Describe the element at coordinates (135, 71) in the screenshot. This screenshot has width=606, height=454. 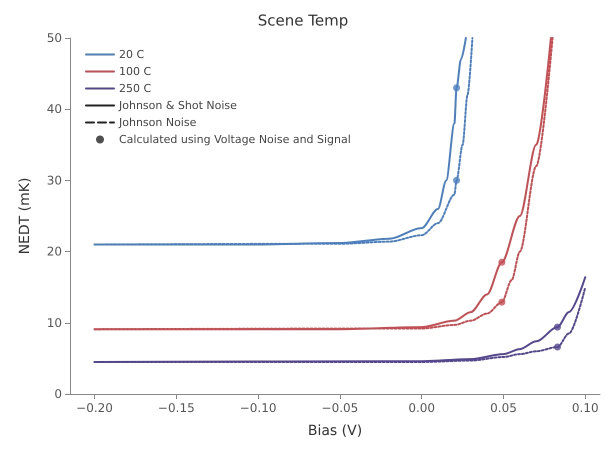
I see `legend-label: 100 C` at that location.